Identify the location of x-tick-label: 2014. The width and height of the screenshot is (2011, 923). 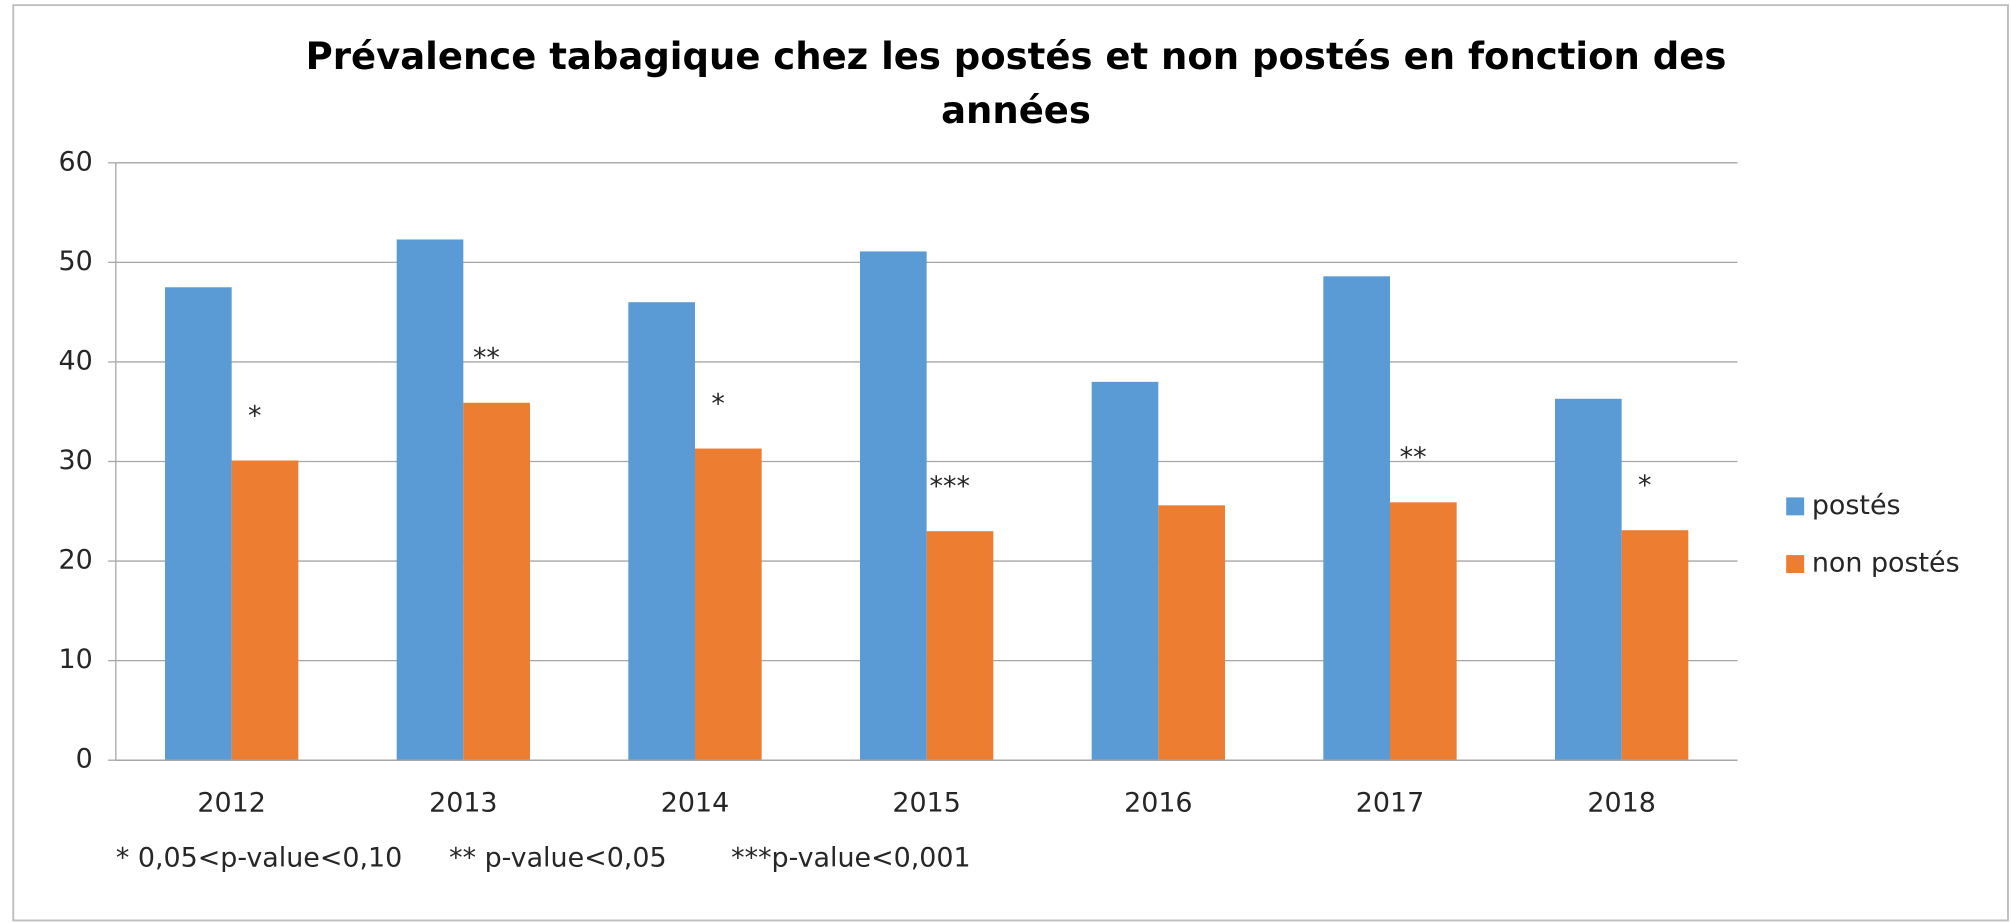
(695, 802).